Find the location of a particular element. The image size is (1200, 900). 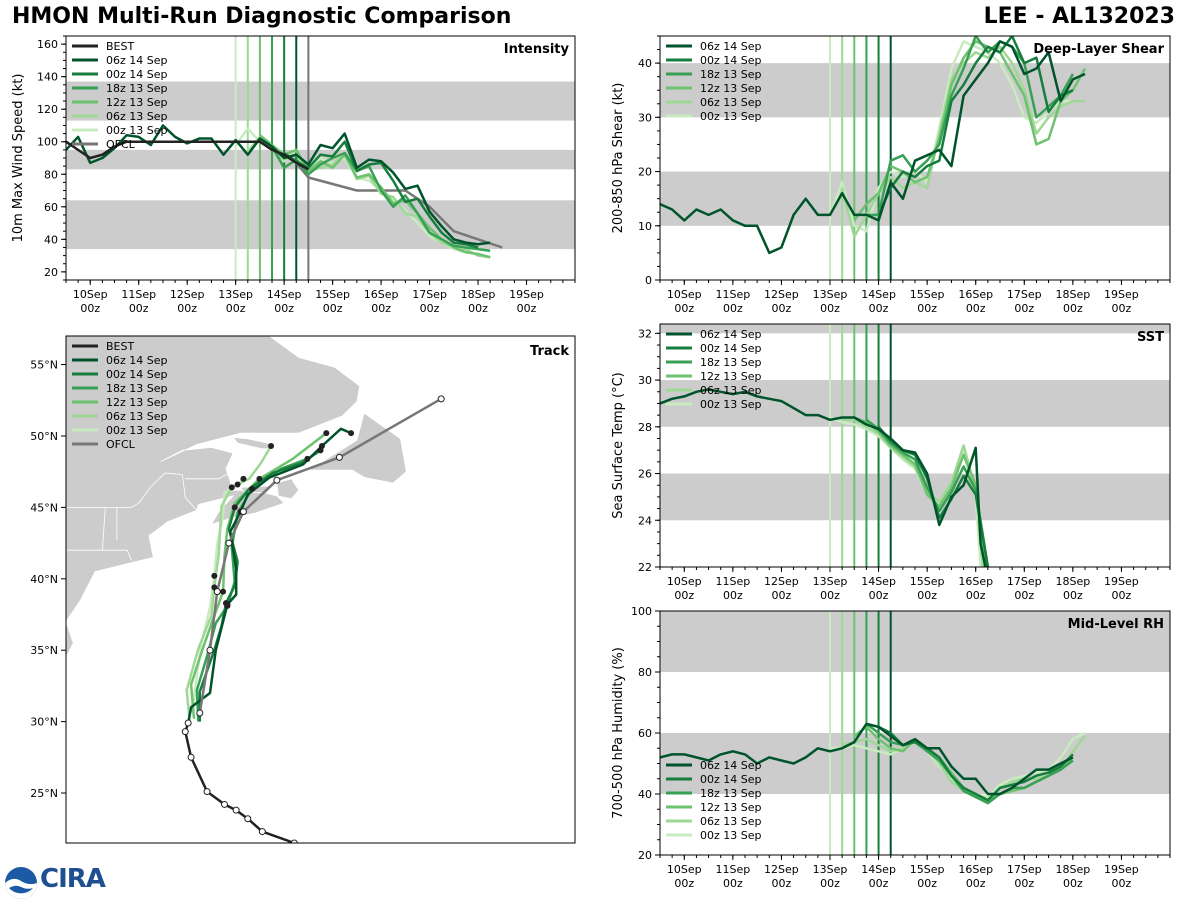

intensity-legend-label: 18z 13 Sep is located at coordinates (137, 88).